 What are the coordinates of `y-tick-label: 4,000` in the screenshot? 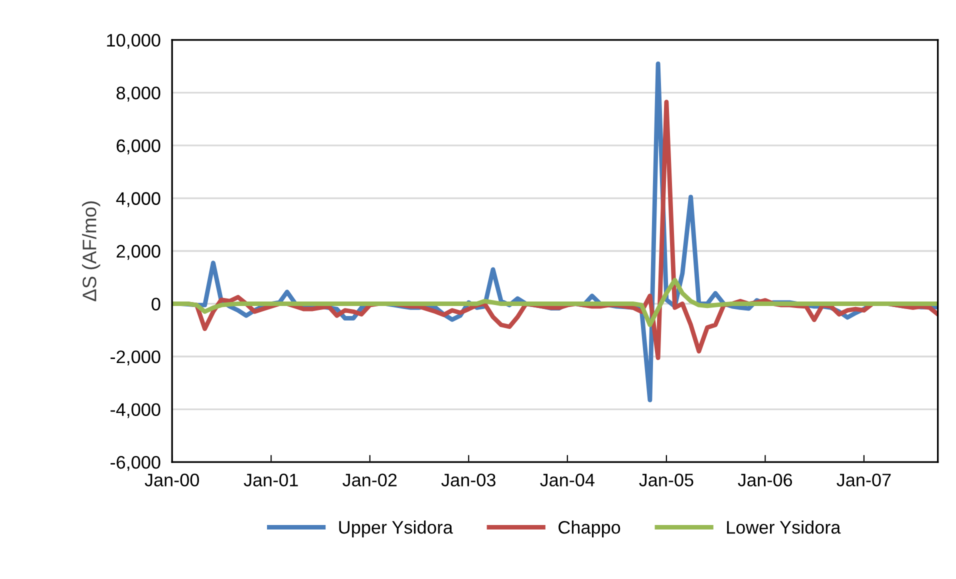 It's located at (138, 200).